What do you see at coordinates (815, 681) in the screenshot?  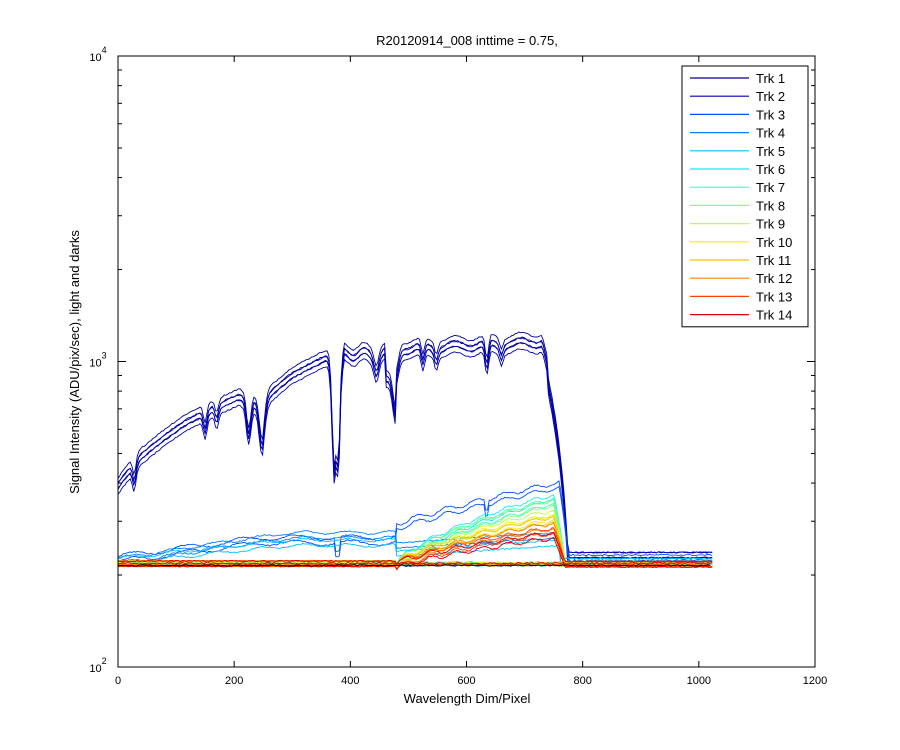 I see `x-tick-label: 1200` at bounding box center [815, 681].